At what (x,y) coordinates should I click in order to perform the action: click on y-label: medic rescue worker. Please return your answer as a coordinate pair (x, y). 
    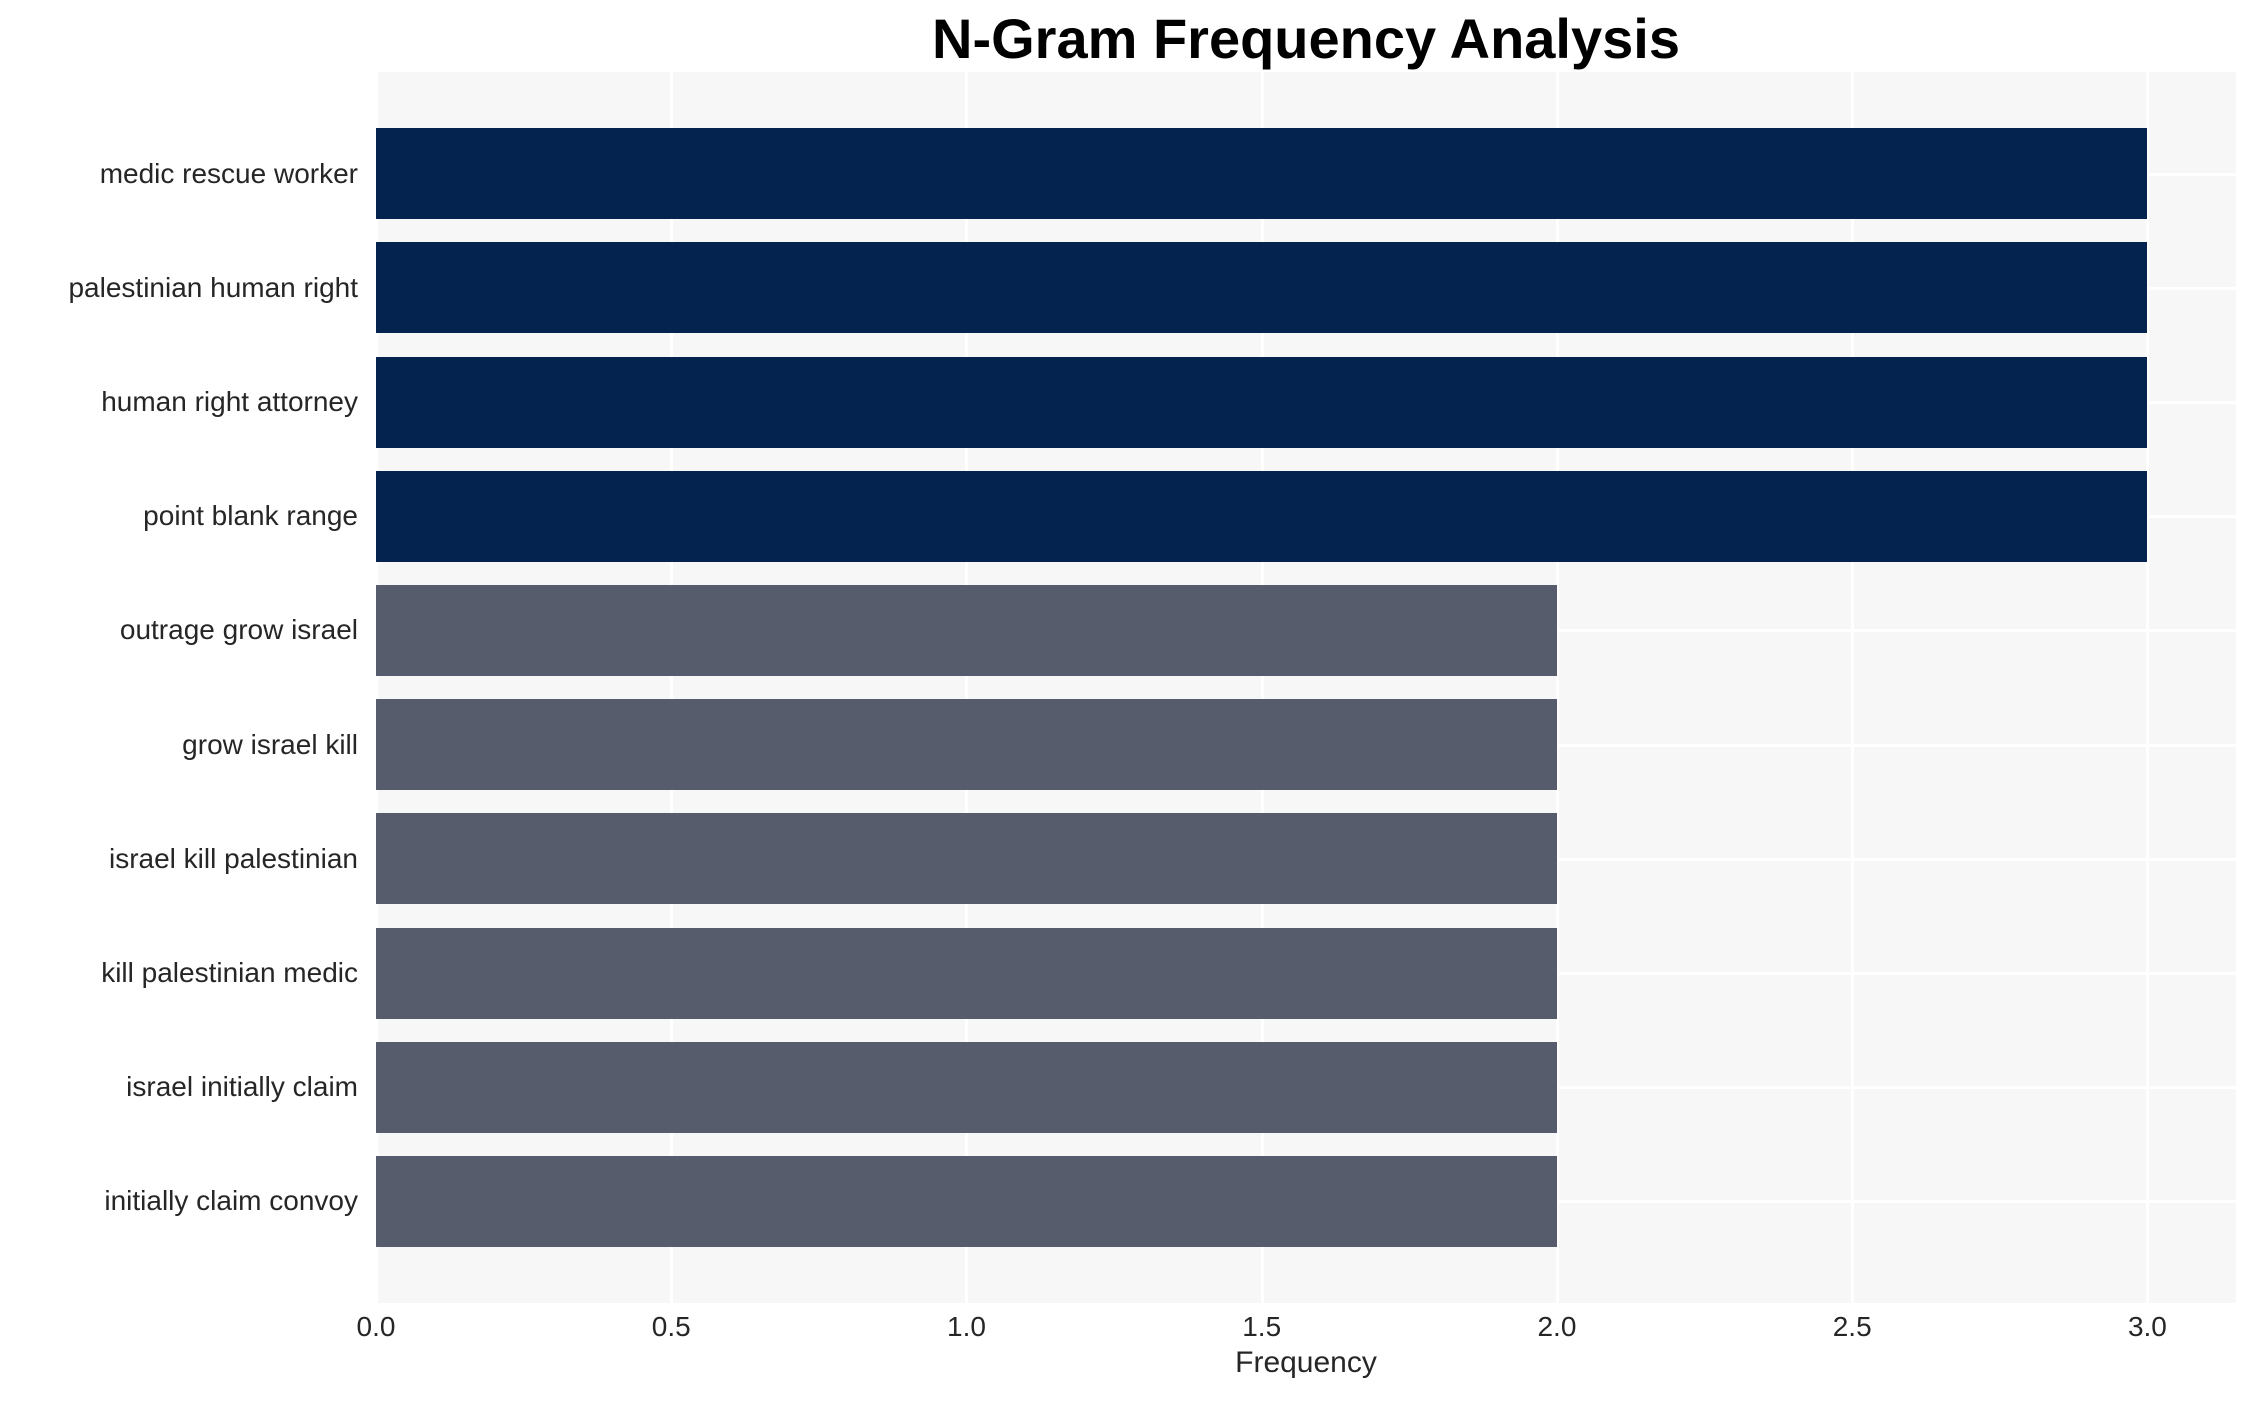
    Looking at the image, I should click on (228, 173).